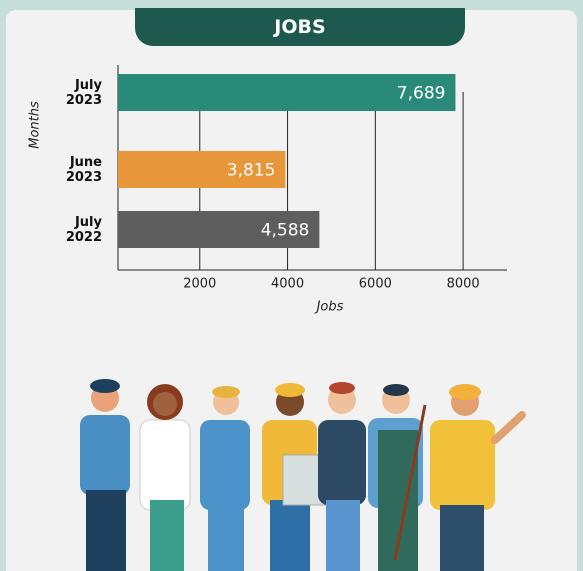 This screenshot has width=583, height=571. I want to click on y-tick-label: July 2023, so click(83, 92).